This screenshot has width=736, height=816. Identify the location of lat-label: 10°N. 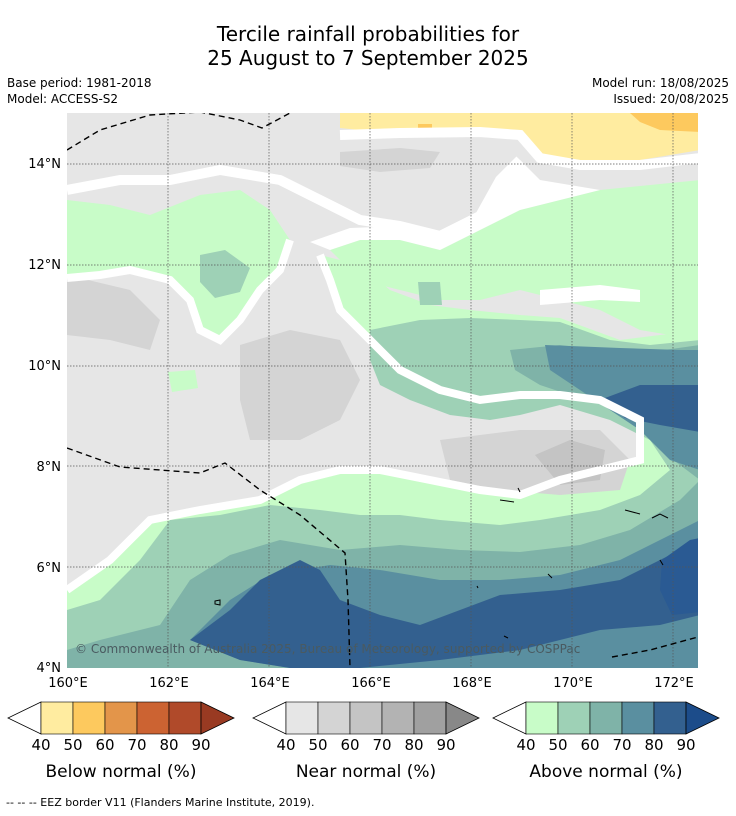
(44, 366).